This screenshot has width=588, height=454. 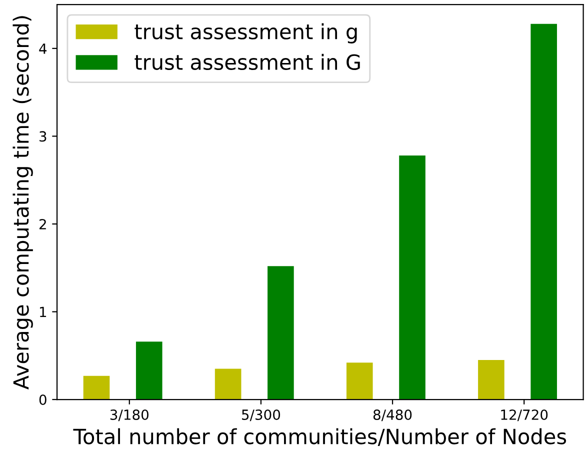 I want to click on x-tick-label: 3/180, so click(x=129, y=415).